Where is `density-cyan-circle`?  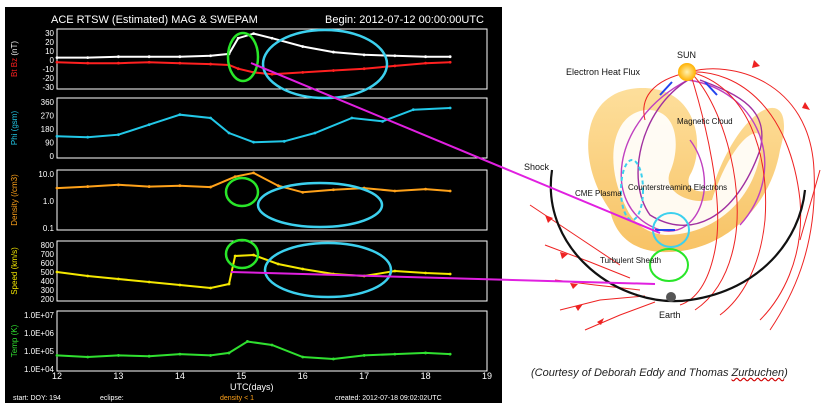 density-cyan-circle is located at coordinates (320, 205).